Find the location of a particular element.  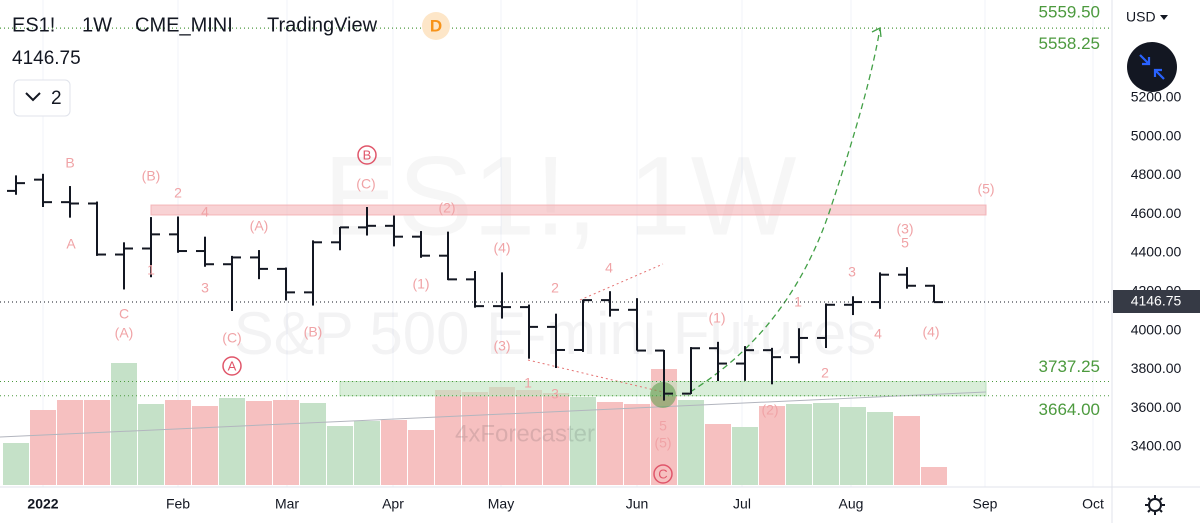

settings-button is located at coordinates (1155, 505).